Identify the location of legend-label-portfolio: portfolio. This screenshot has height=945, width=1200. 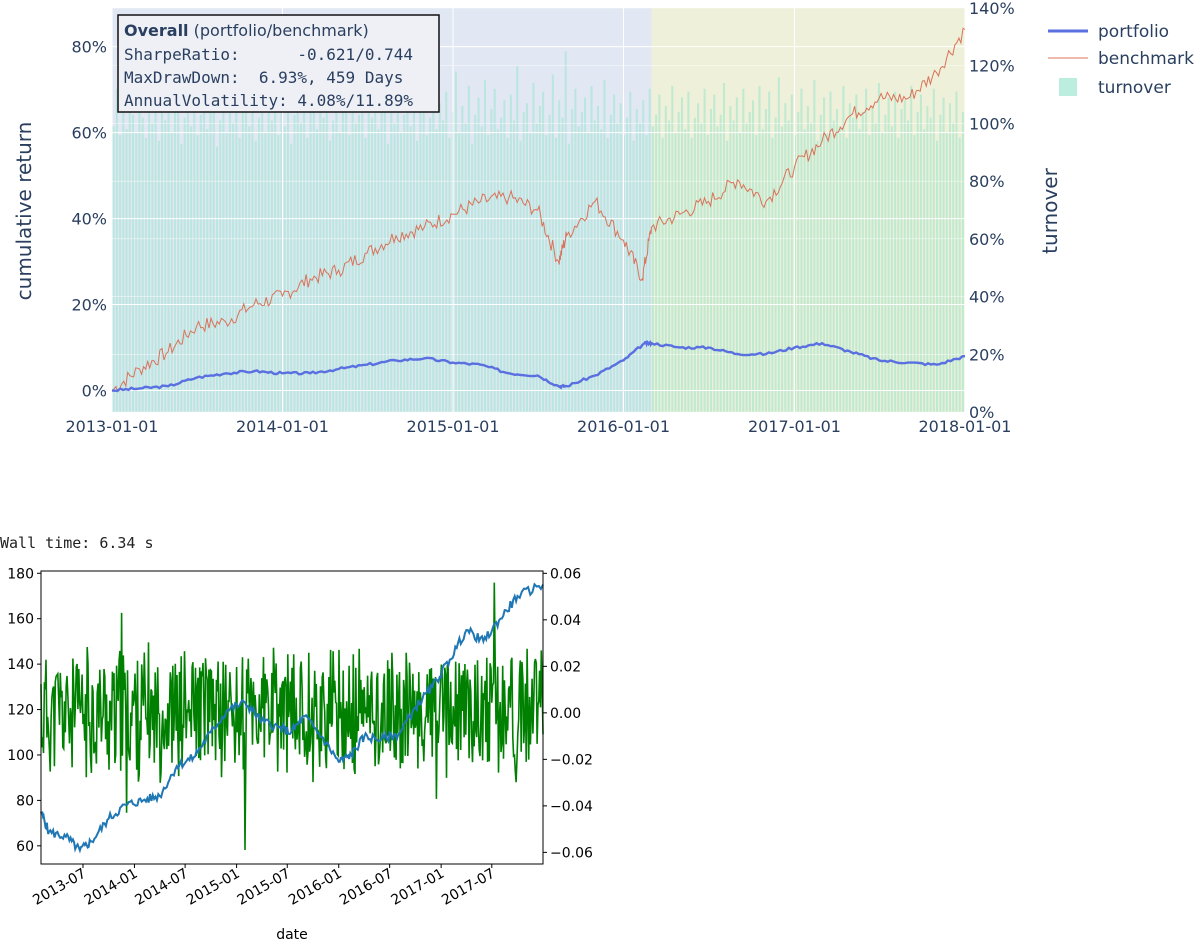
(1133, 32).